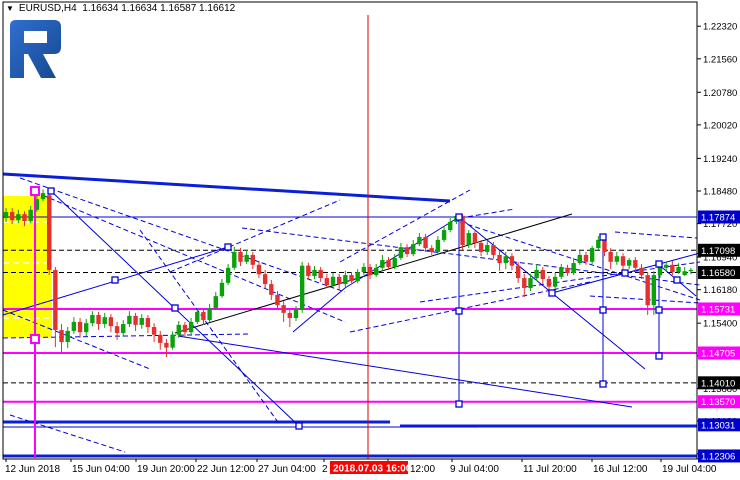  Describe the element at coordinates (550, 469) in the screenshot. I see `time-axis-label: 11 Jul 20:00` at that location.